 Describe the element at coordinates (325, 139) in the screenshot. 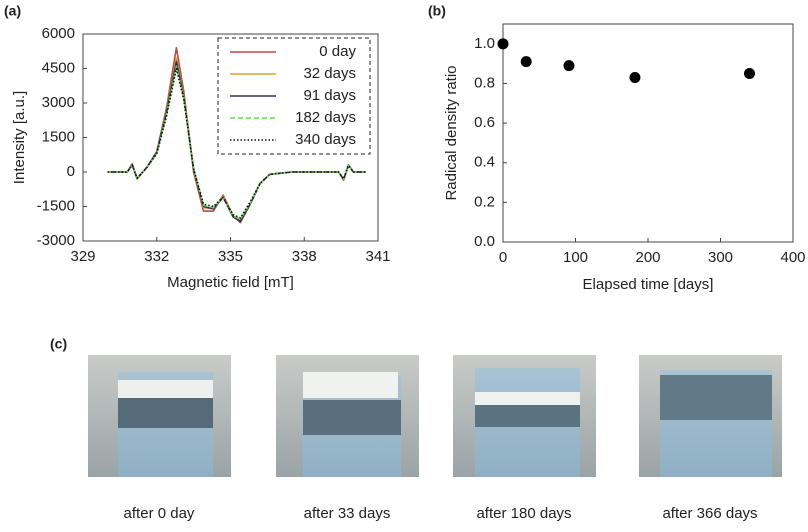

I see `legend-label: 340 days` at that location.